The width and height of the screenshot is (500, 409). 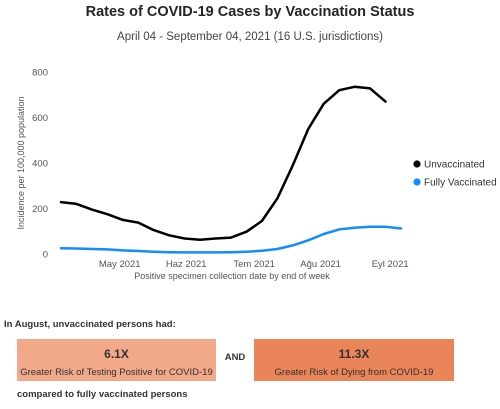 What do you see at coordinates (390, 264) in the screenshot?
I see `x-tick-label: Eyl 2021` at bounding box center [390, 264].